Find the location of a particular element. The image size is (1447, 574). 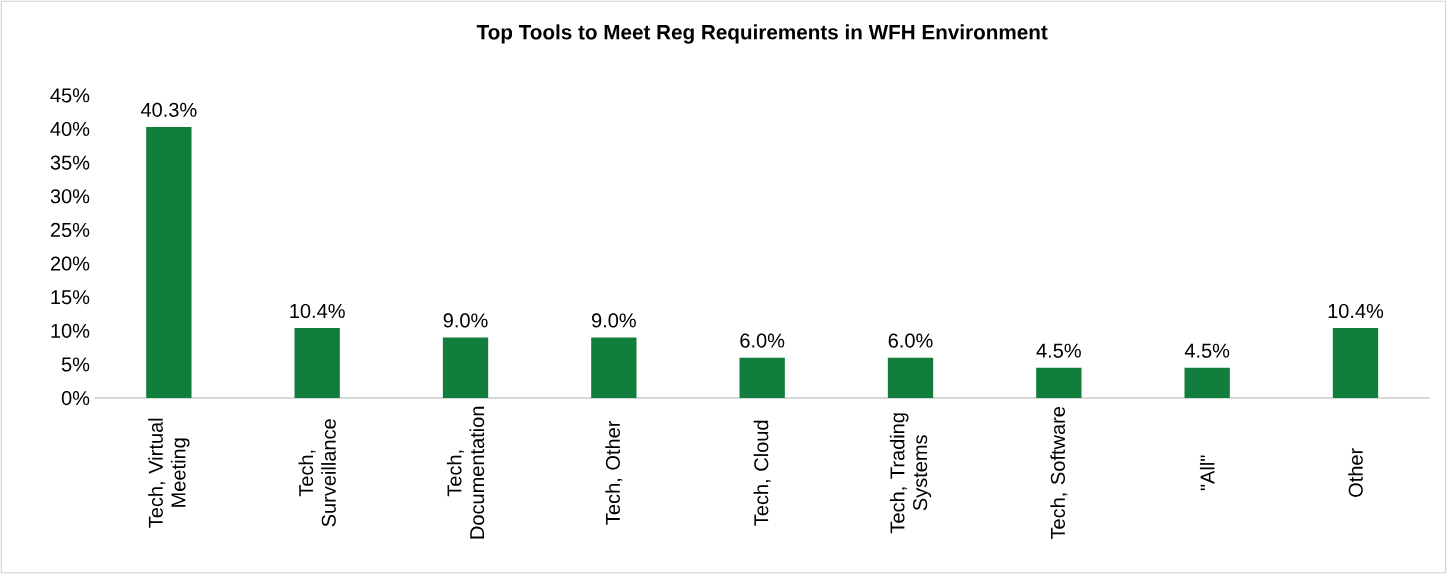

y-tick-label: 15% is located at coordinates (70, 297).